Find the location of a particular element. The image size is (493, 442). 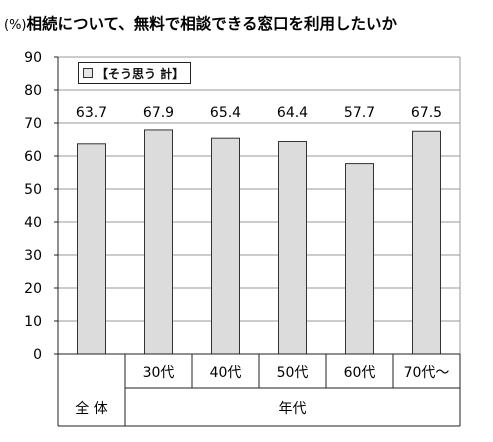

data-label: 64.4 is located at coordinates (292, 113).